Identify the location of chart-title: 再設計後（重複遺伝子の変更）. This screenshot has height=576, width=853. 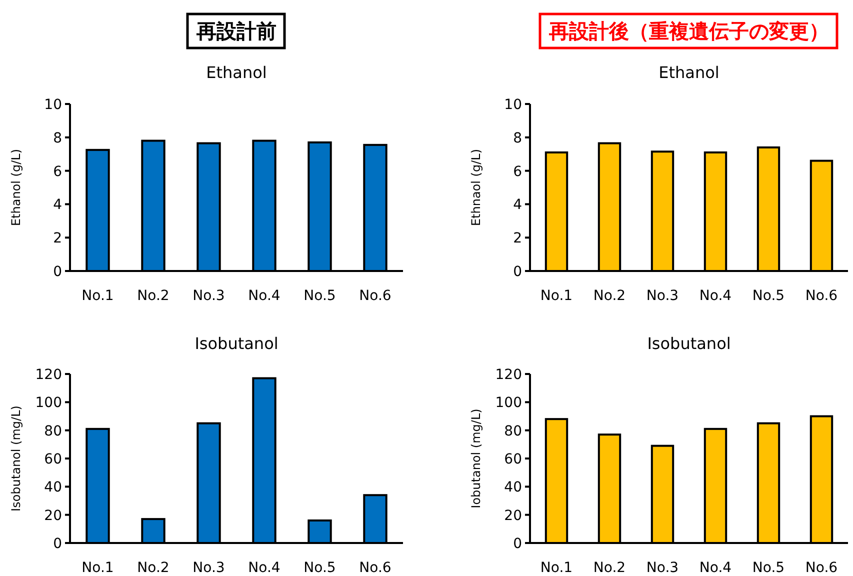
(688, 31).